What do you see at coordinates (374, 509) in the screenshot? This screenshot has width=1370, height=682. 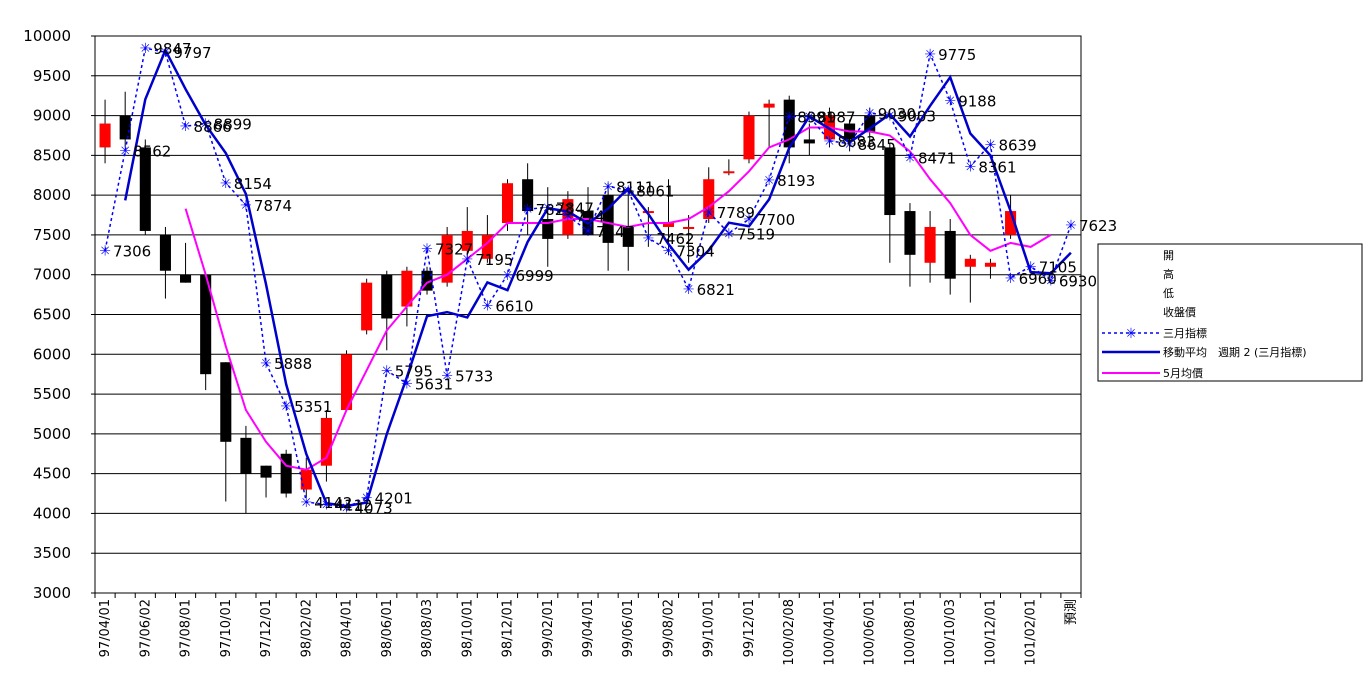 I see `data-label: 4073` at bounding box center [374, 509].